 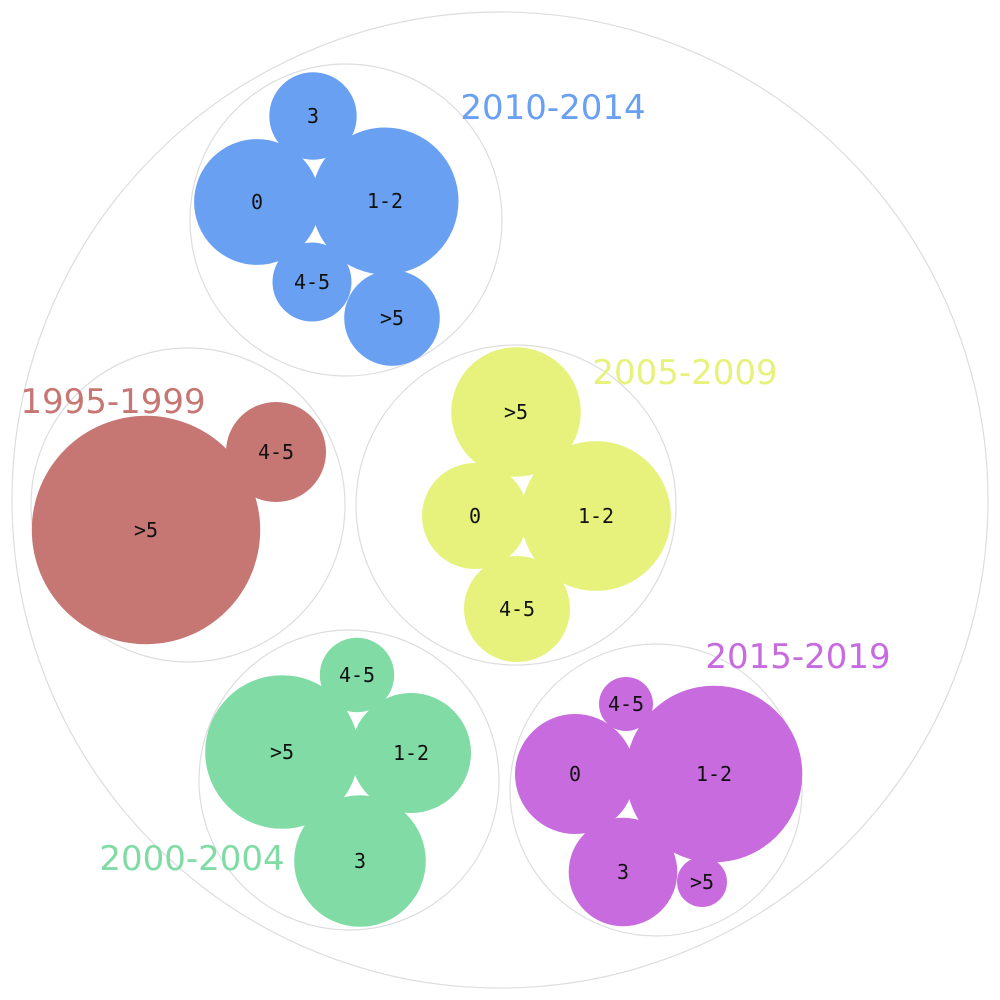 I want to click on group-ring-2005-2009, so click(x=516, y=505).